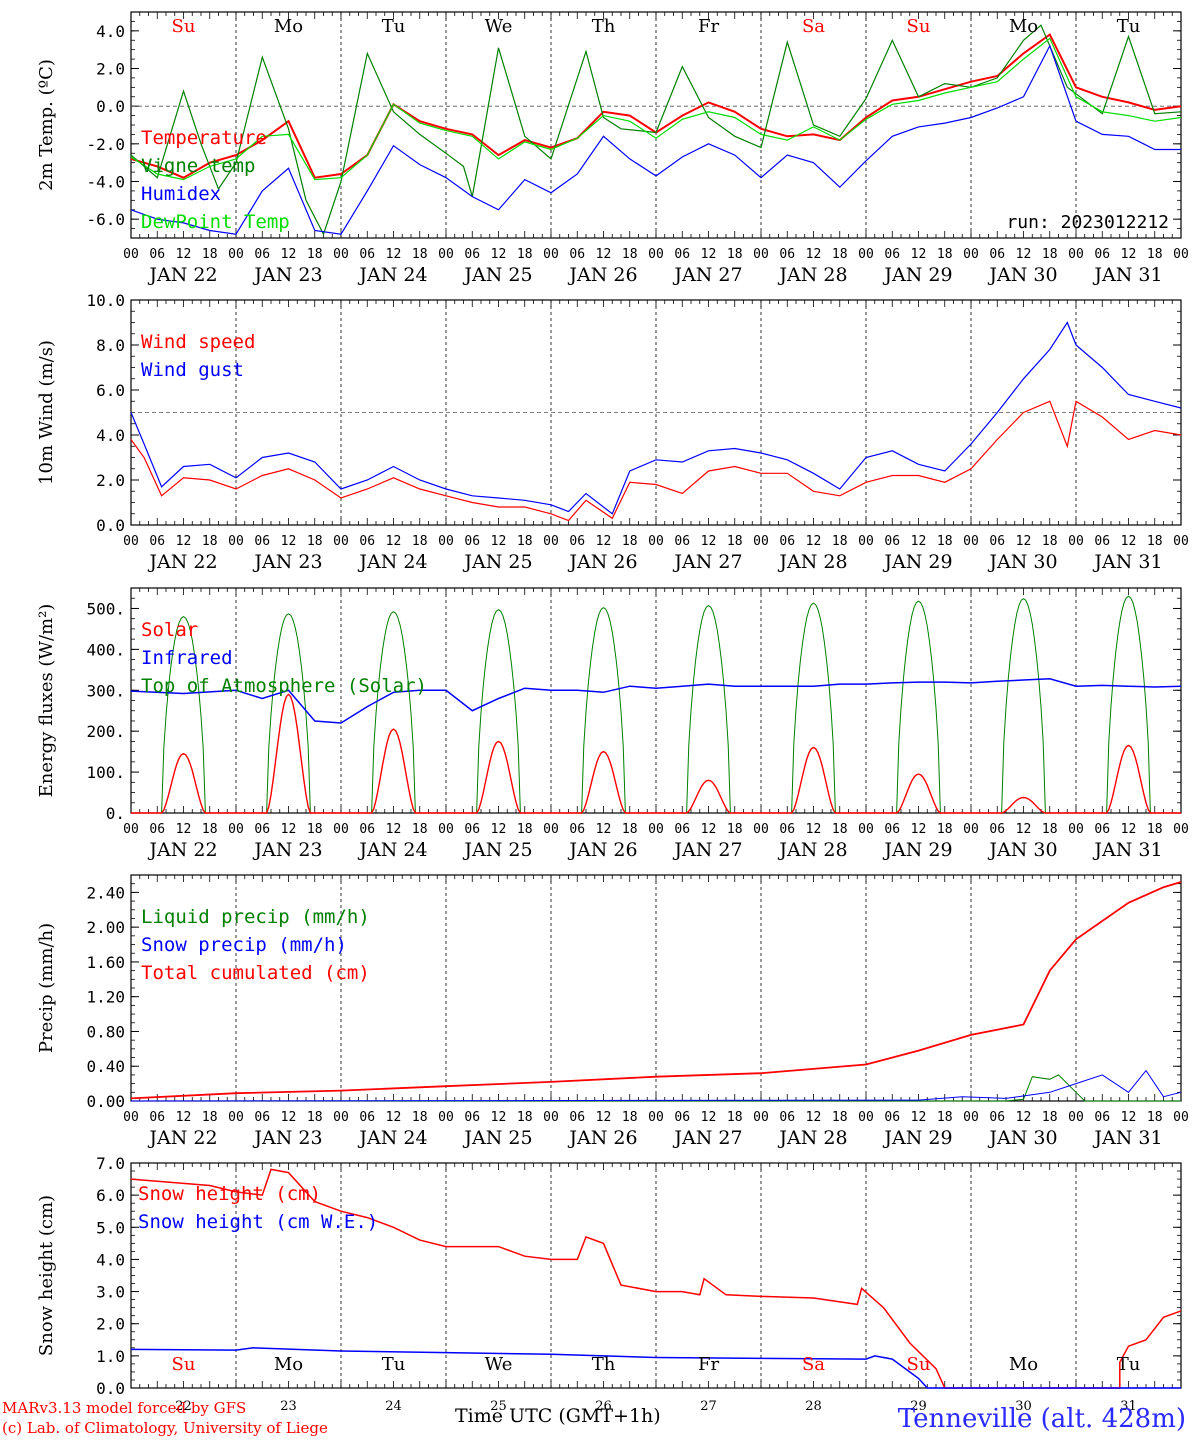 The width and height of the screenshot is (1194, 1440). I want to click on weekday-label: Sa, so click(813, 1364).